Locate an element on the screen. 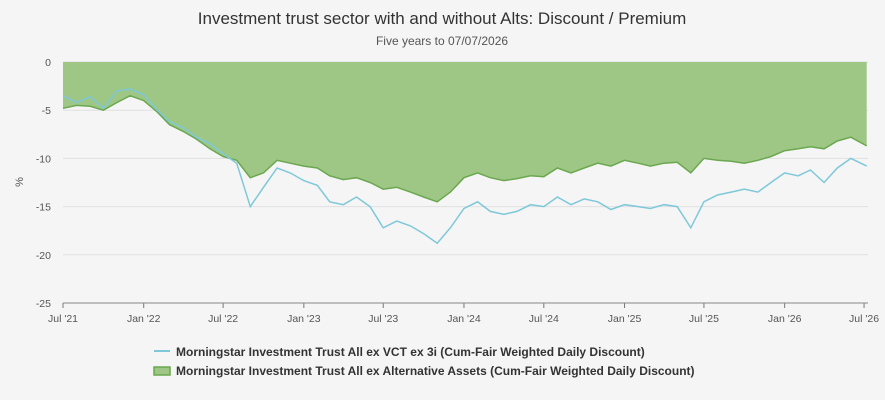 This screenshot has width=885, height=400. y-tick-label: 0 is located at coordinates (48, 63).